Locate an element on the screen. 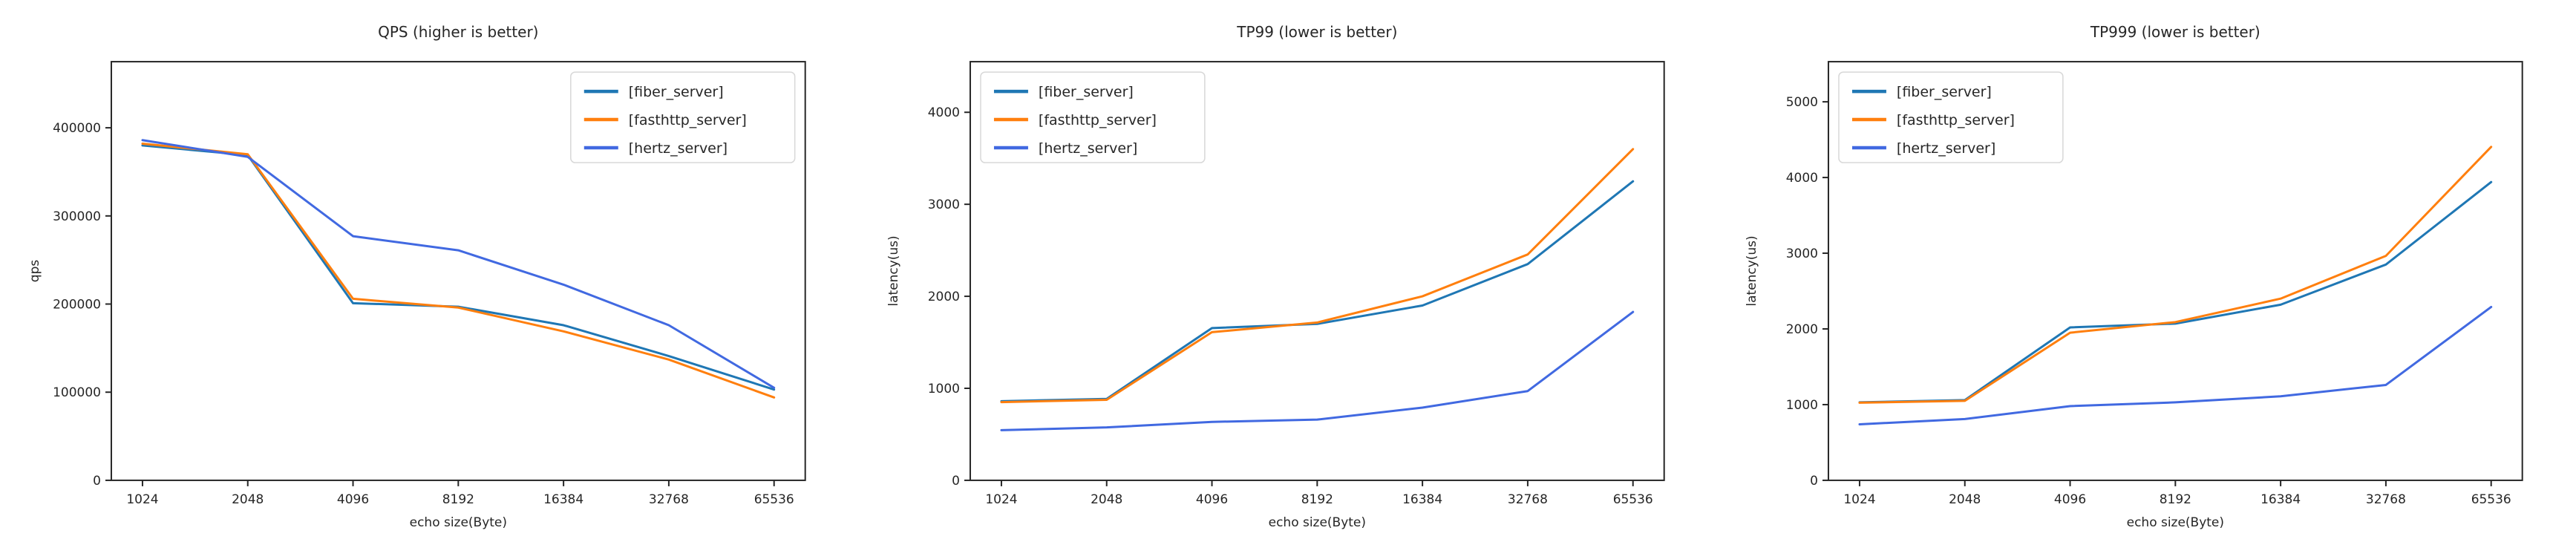  y-tick-label: 5000 is located at coordinates (1802, 102).